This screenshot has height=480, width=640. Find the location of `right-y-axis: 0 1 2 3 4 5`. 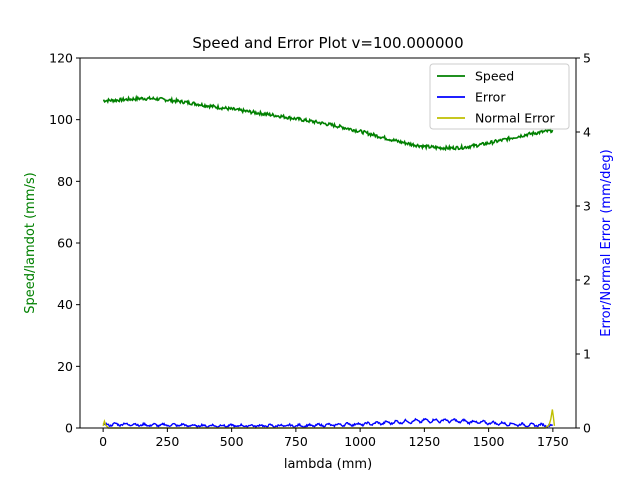

right-y-axis: 0 1 2 3 4 5 is located at coordinates (583, 243).